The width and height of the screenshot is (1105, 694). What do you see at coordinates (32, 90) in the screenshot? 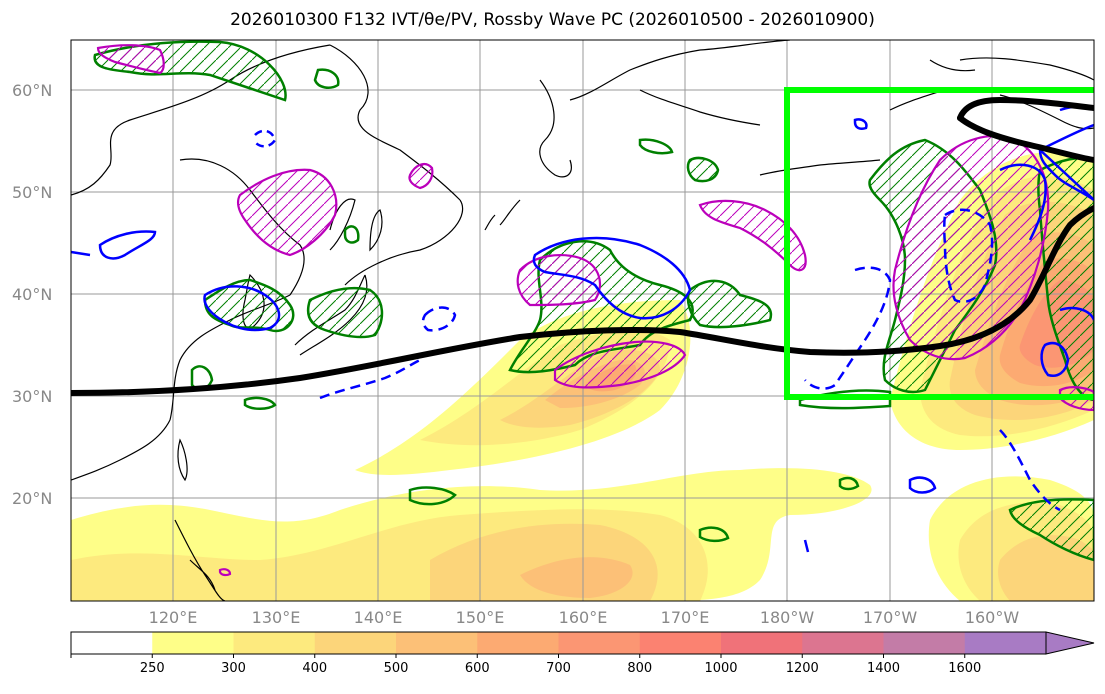
I see `lat-label: 60°N` at bounding box center [32, 90].